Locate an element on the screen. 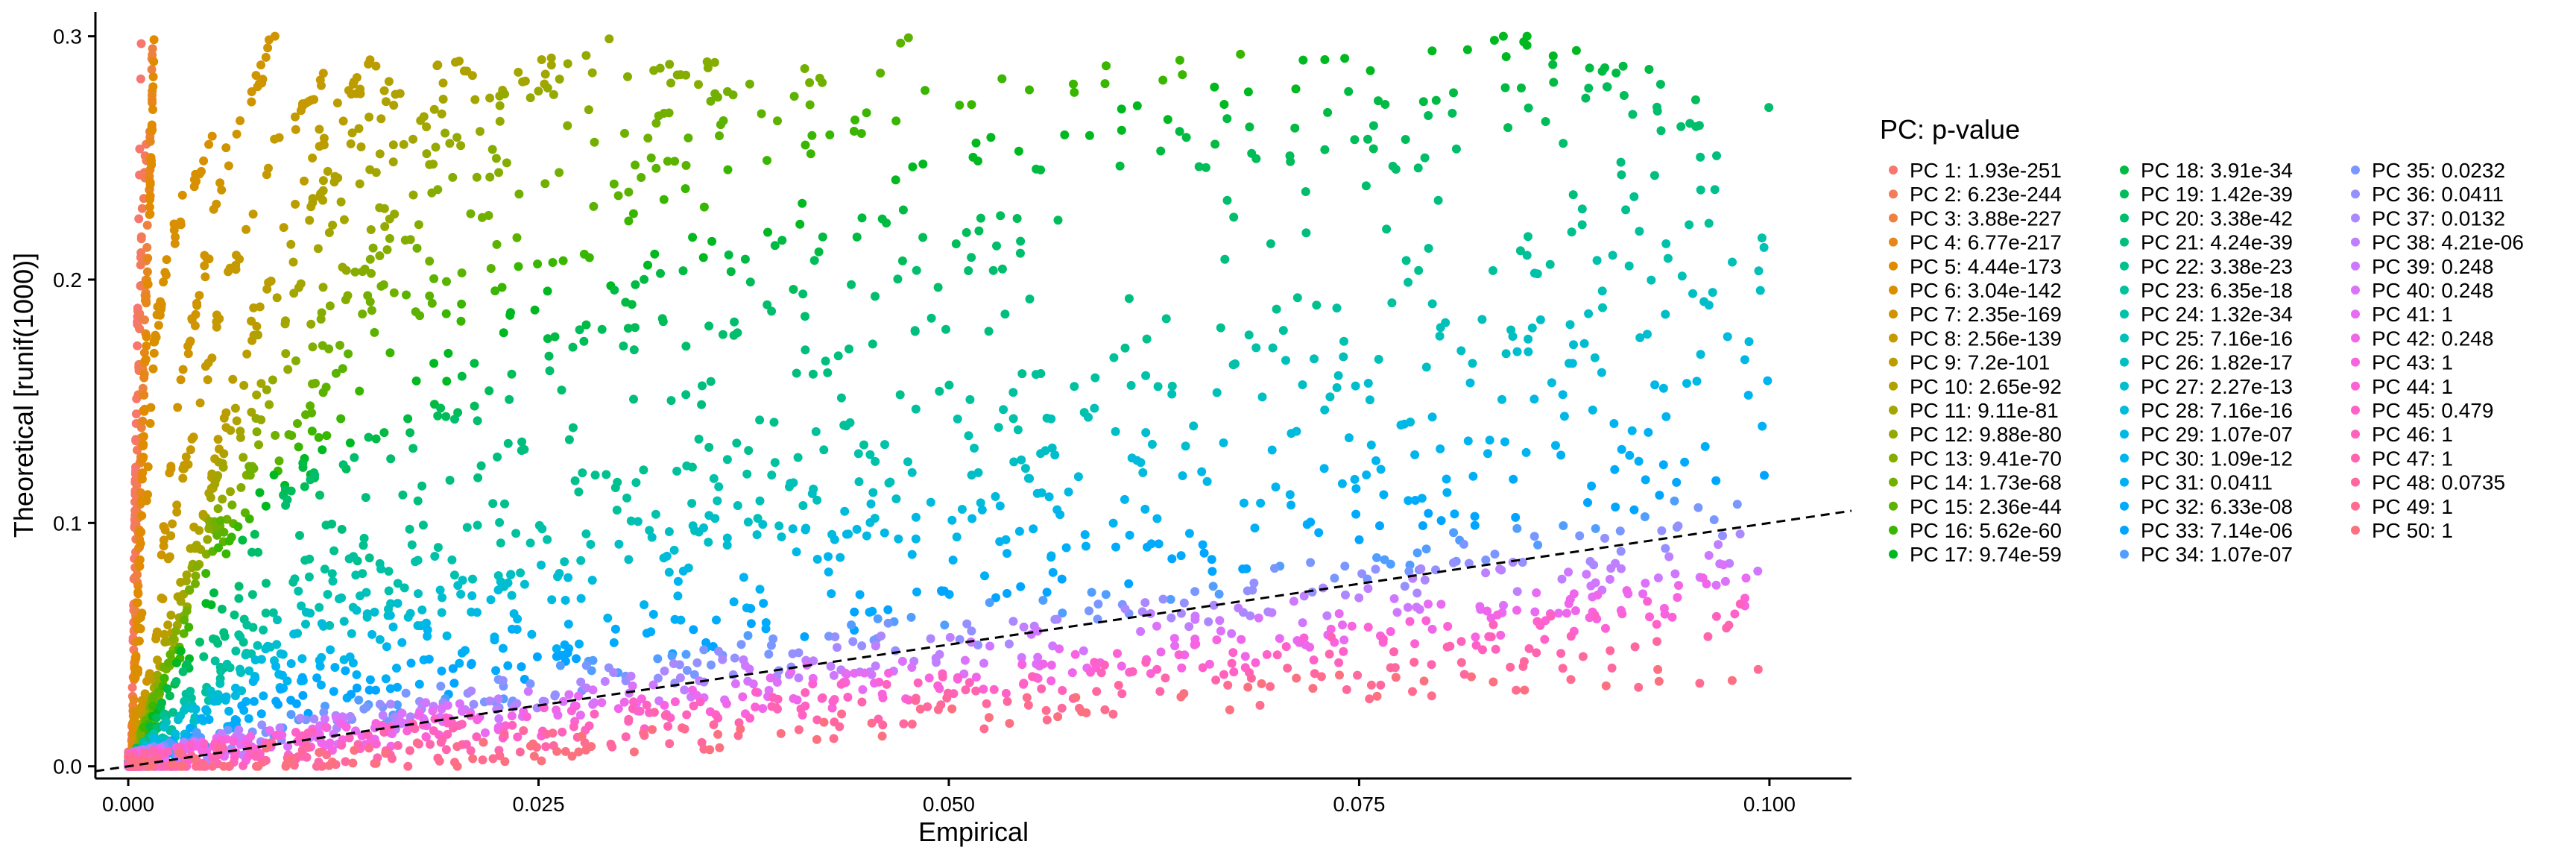  legend-label: PC 29: 1.07e-07 is located at coordinates (2217, 434).